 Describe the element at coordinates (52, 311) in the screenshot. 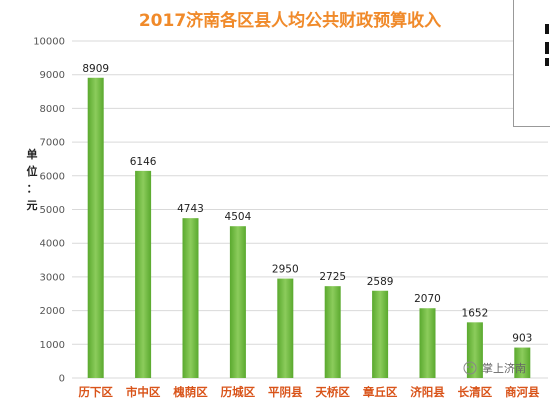

I see `y-tick-label: 2000` at that location.